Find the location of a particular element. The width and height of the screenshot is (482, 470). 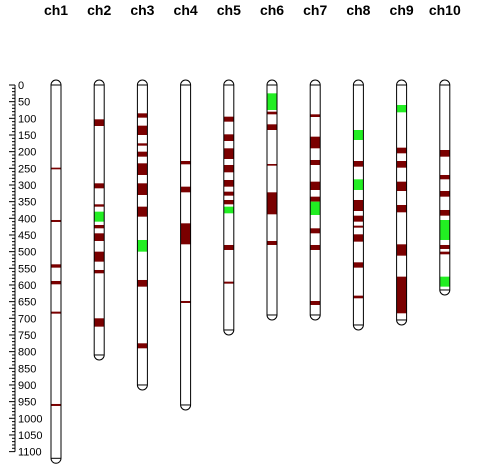

axis-tick-label: 750 is located at coordinates (27, 336).